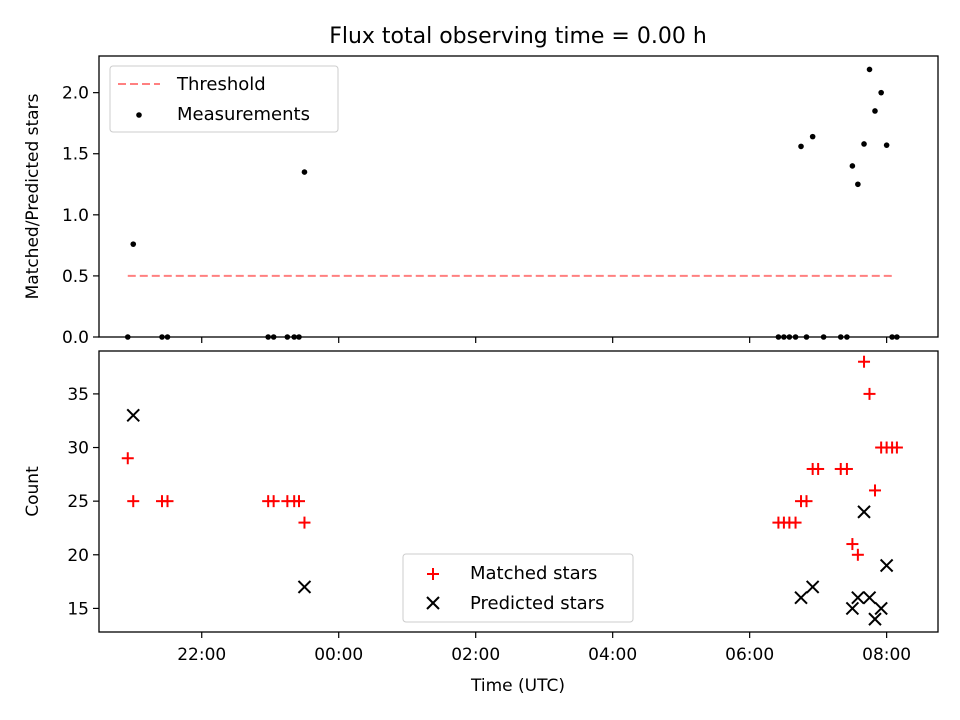 The height and width of the screenshot is (720, 960). I want to click on count-legend-box, so click(518, 588).